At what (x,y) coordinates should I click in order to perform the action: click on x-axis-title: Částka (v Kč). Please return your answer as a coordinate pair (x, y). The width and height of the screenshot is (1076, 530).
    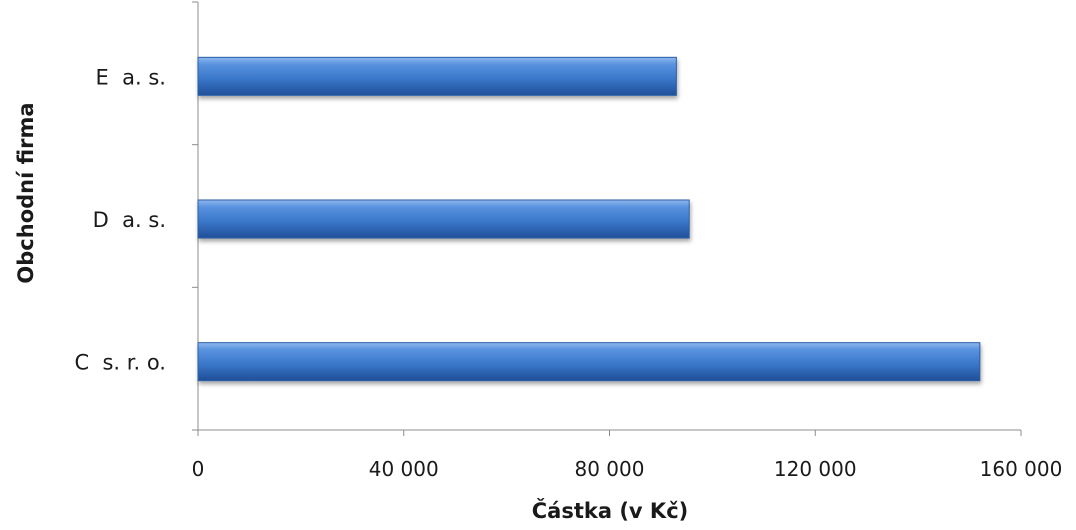
    Looking at the image, I should click on (610, 510).